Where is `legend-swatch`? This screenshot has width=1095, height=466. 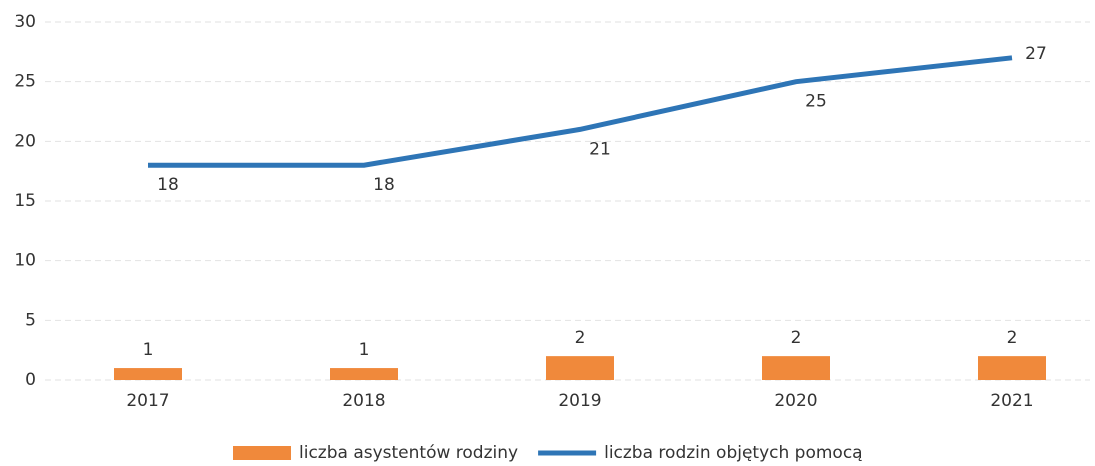 legend-swatch is located at coordinates (262, 453).